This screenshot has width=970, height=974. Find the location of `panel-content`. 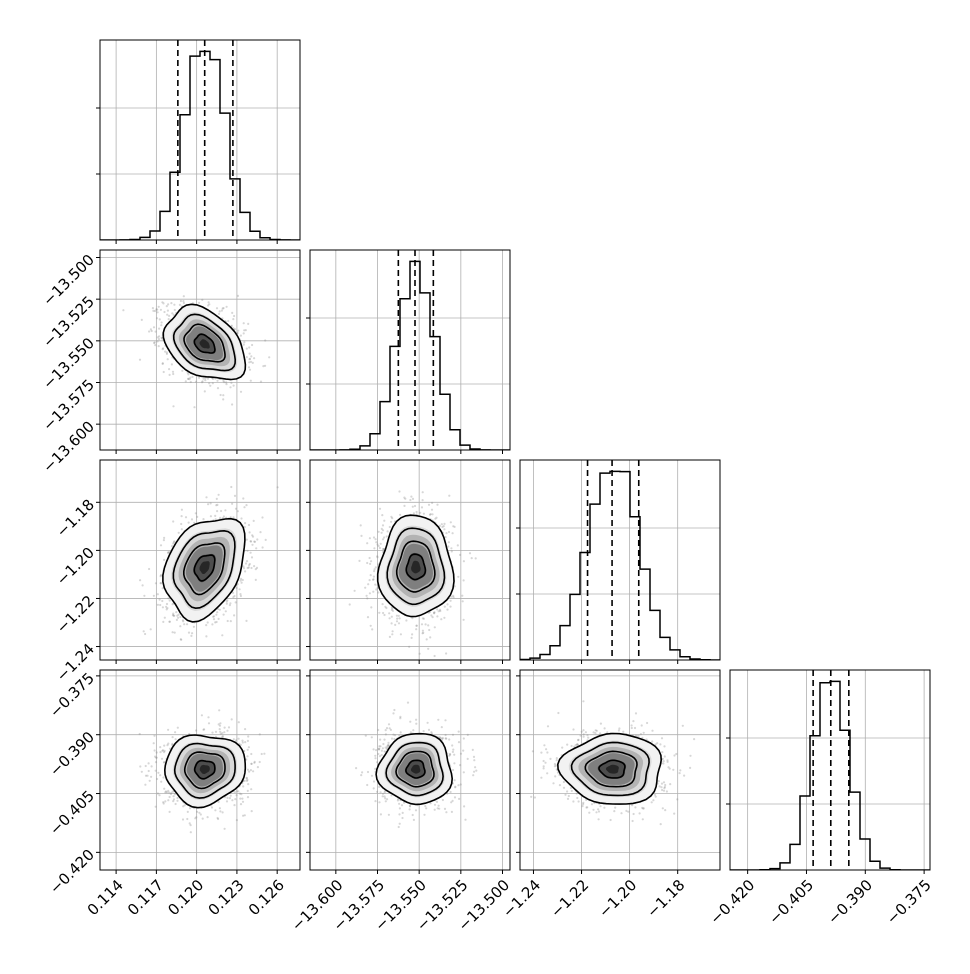

panel-content is located at coordinates (410, 770).